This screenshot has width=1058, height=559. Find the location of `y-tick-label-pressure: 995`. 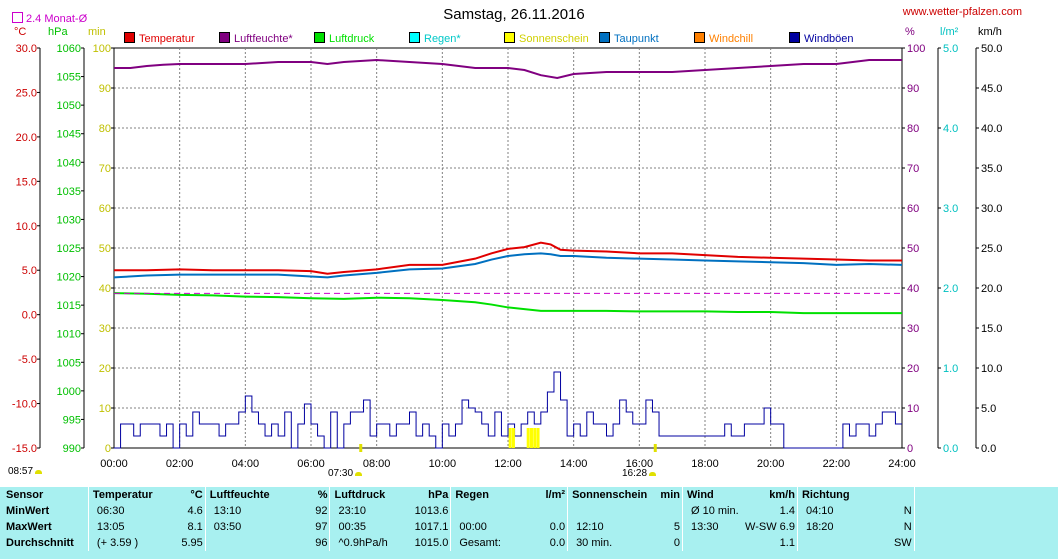

y-tick-label-pressure: 995 is located at coordinates (72, 420).